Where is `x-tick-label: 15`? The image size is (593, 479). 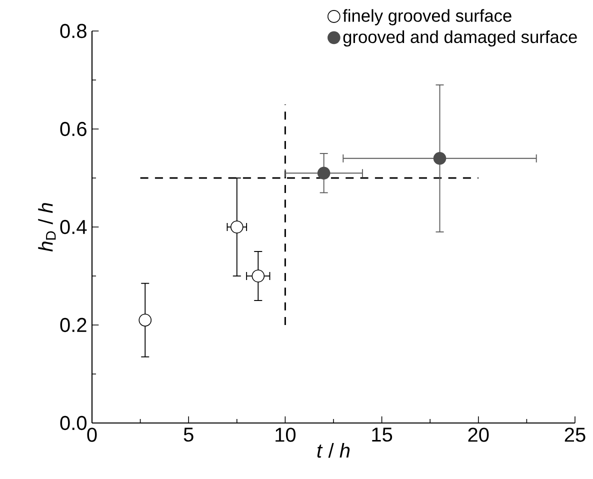 x-tick-label: 15 is located at coordinates (382, 435).